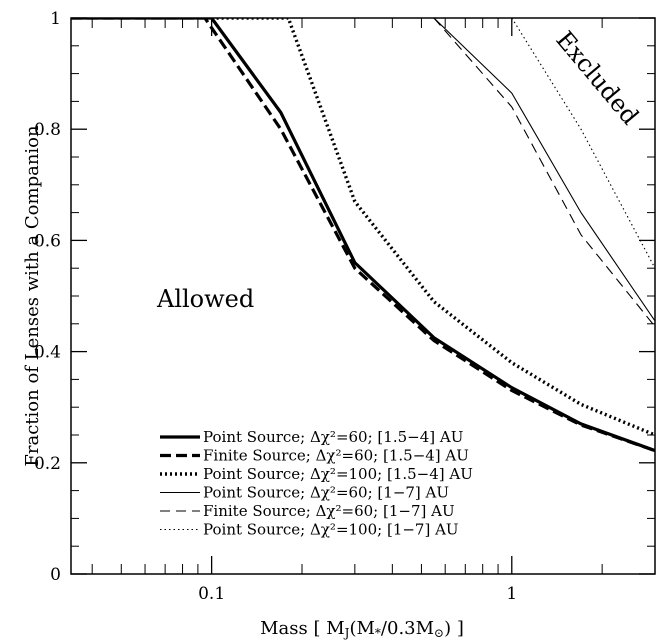  What do you see at coordinates (205, 299) in the screenshot?
I see `annotation-allowed: Allowed` at bounding box center [205, 299].